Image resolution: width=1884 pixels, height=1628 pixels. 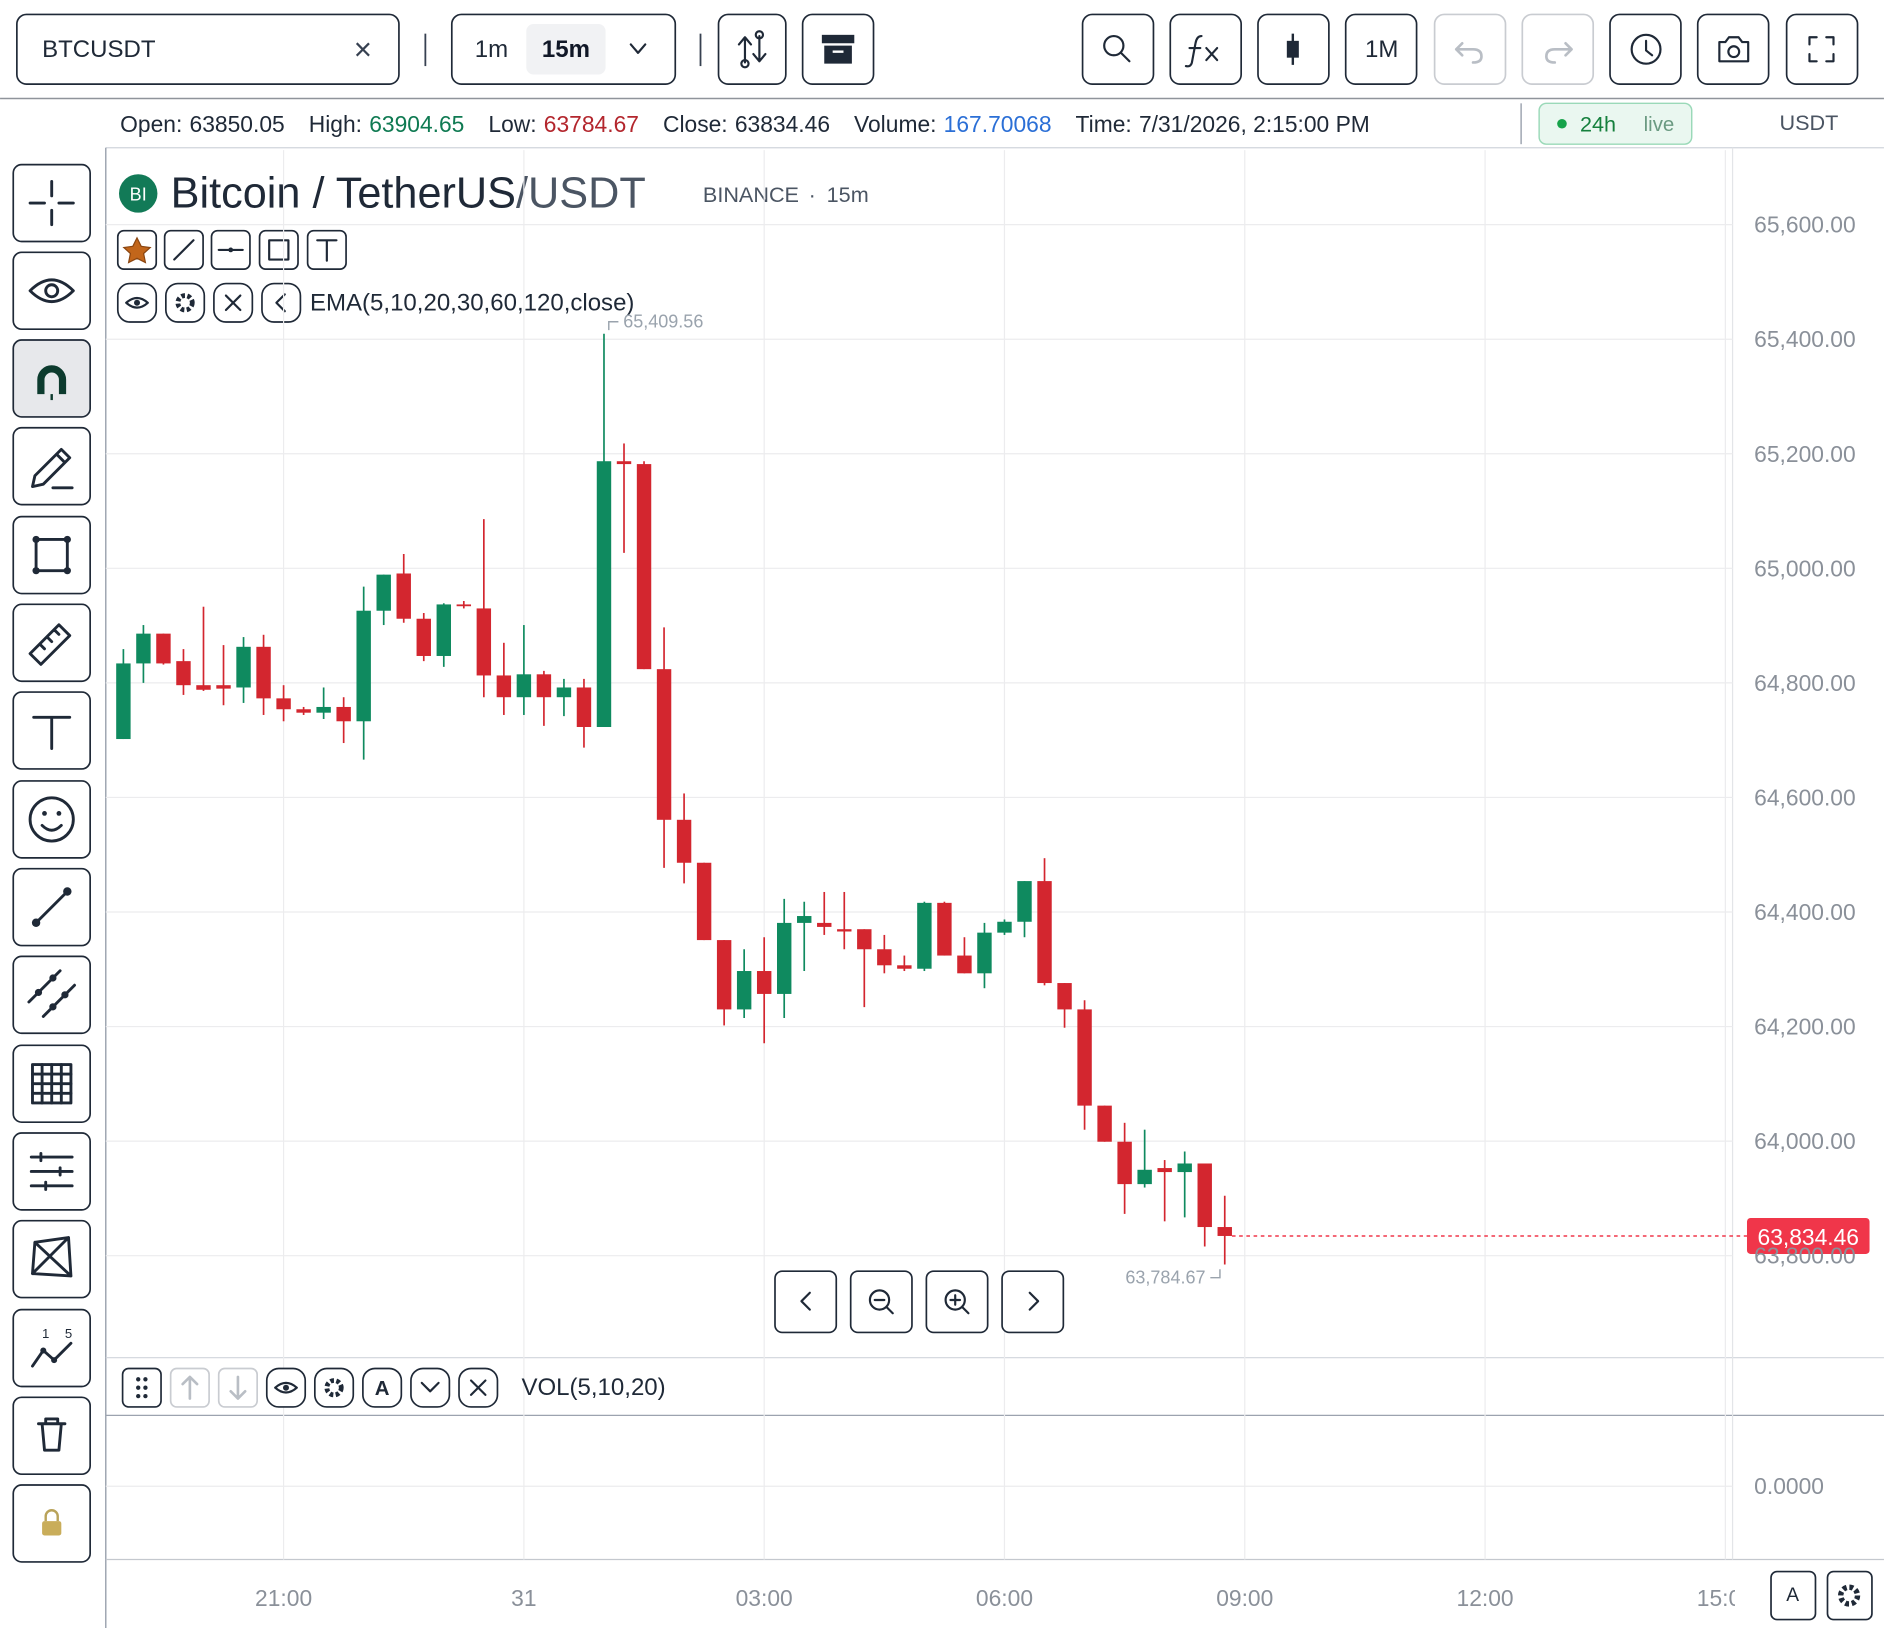 I want to click on indicator-visibility, so click(x=137, y=302).